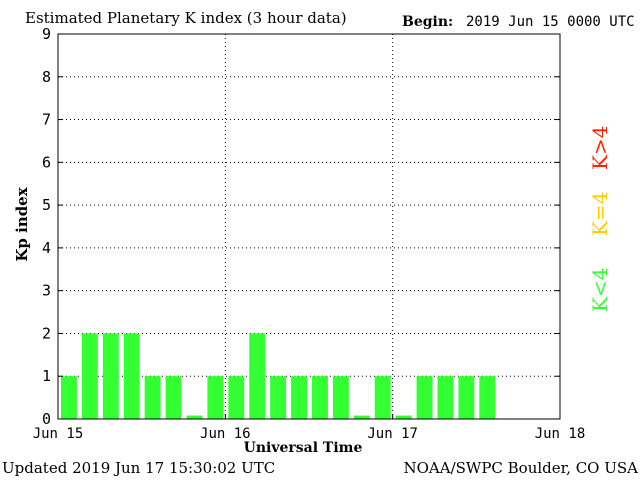 This screenshot has width=640, height=480. I want to click on x-axis-label: Universal Time, so click(303, 448).